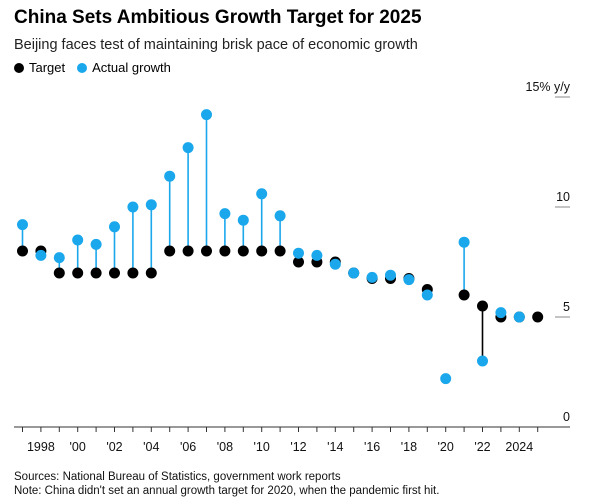 This screenshot has width=596, height=502. Describe the element at coordinates (206, 115) in the screenshot. I see `actual-point-2007` at that location.